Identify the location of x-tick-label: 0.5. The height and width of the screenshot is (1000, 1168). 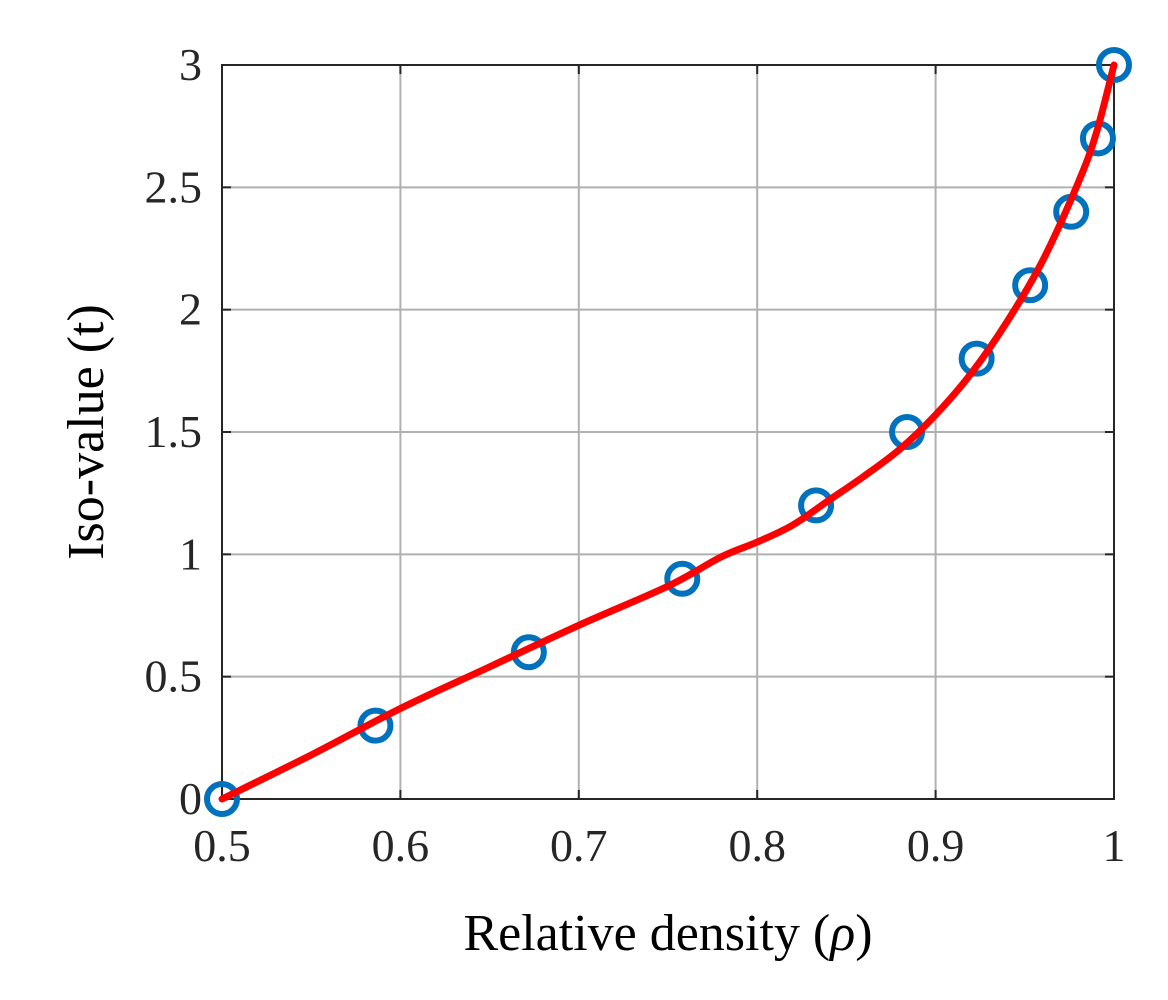
(222, 845).